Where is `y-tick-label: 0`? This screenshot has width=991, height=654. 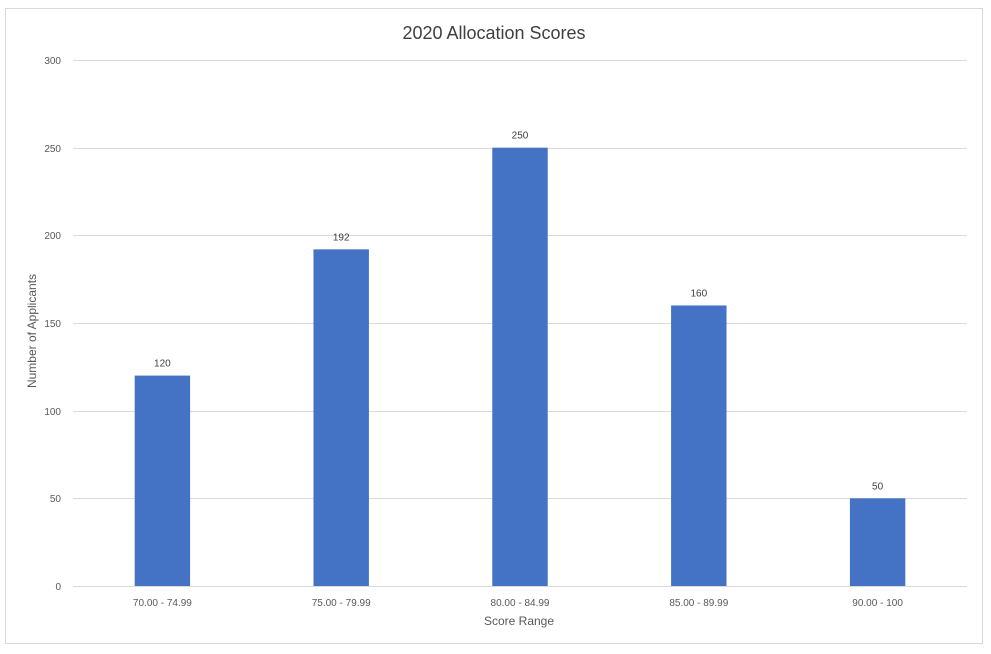
y-tick-label: 0 is located at coordinates (58, 587).